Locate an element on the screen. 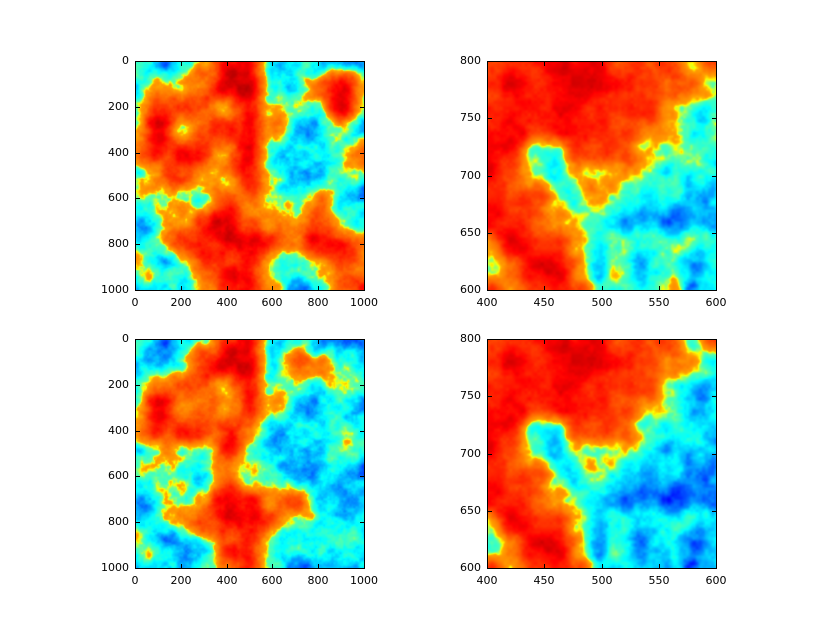 The width and height of the screenshot is (830, 636). x-tick-label: 200 is located at coordinates (181, 302).